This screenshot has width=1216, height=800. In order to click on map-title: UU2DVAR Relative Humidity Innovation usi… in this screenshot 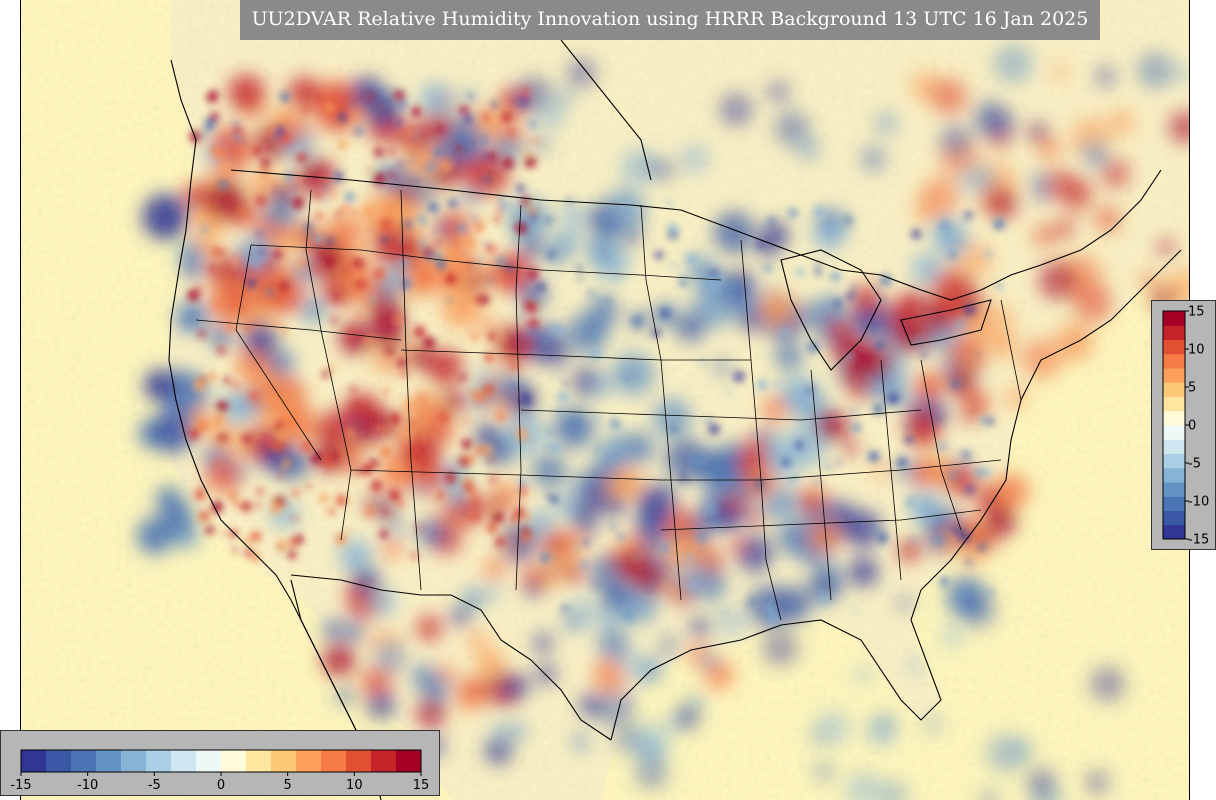, I will do `click(670, 20)`.